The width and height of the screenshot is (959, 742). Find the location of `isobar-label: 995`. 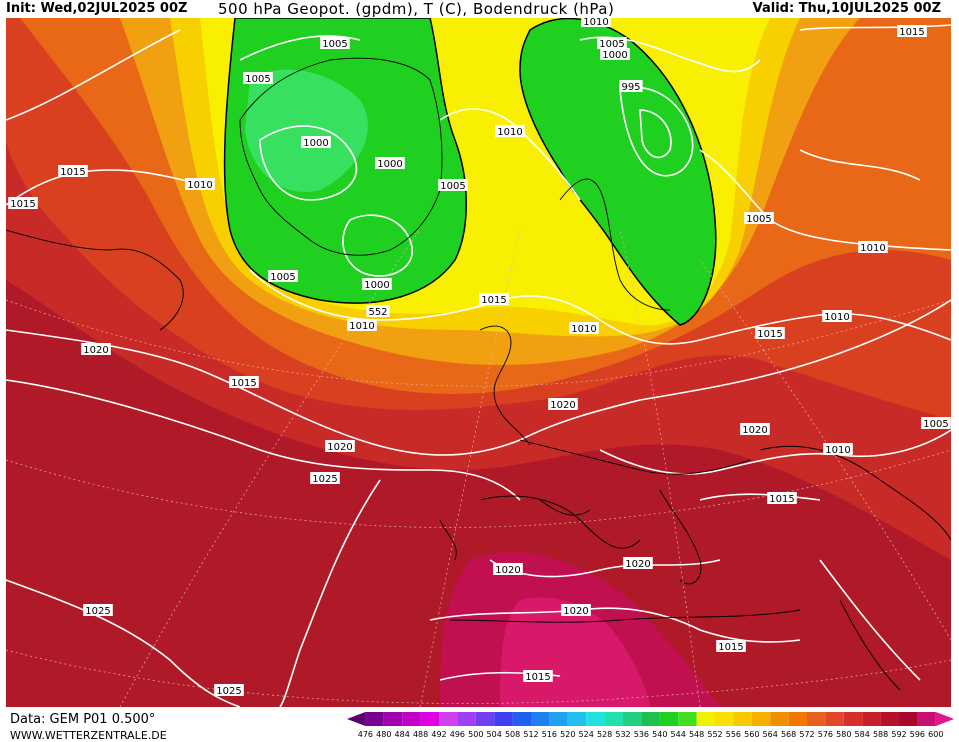

isobar-label: 995 is located at coordinates (631, 86).